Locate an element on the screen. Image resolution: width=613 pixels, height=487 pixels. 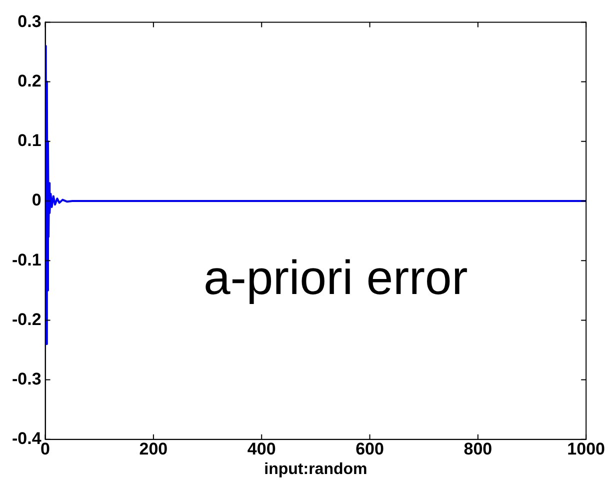
y-tick-label: -0.2 is located at coordinates (27, 319).